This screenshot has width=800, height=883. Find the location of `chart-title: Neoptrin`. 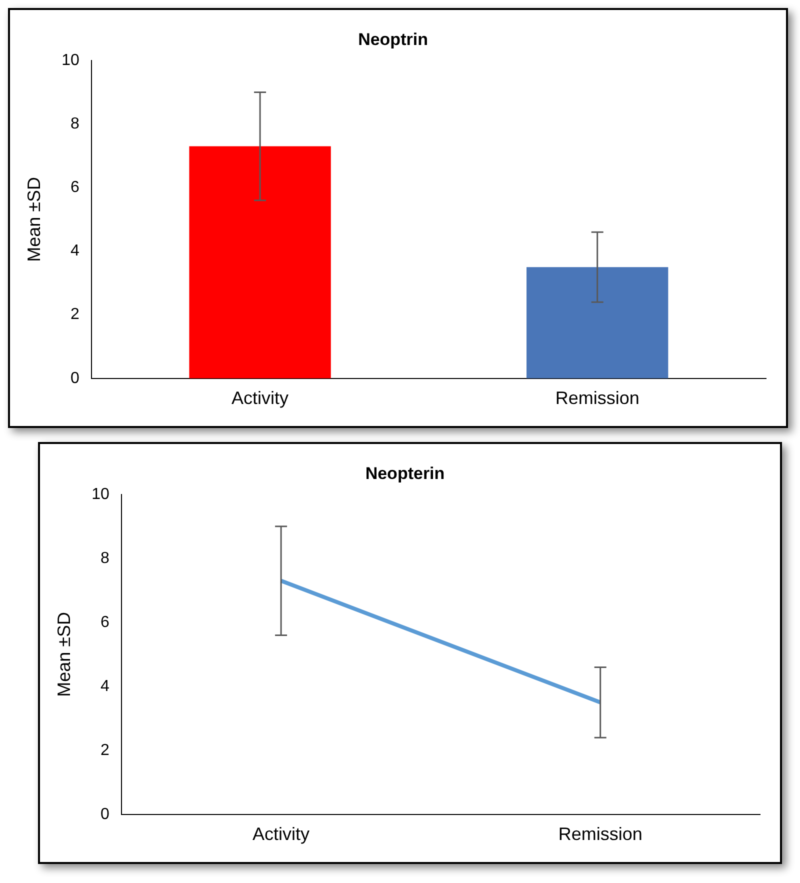

chart-title: Neoptrin is located at coordinates (393, 39).